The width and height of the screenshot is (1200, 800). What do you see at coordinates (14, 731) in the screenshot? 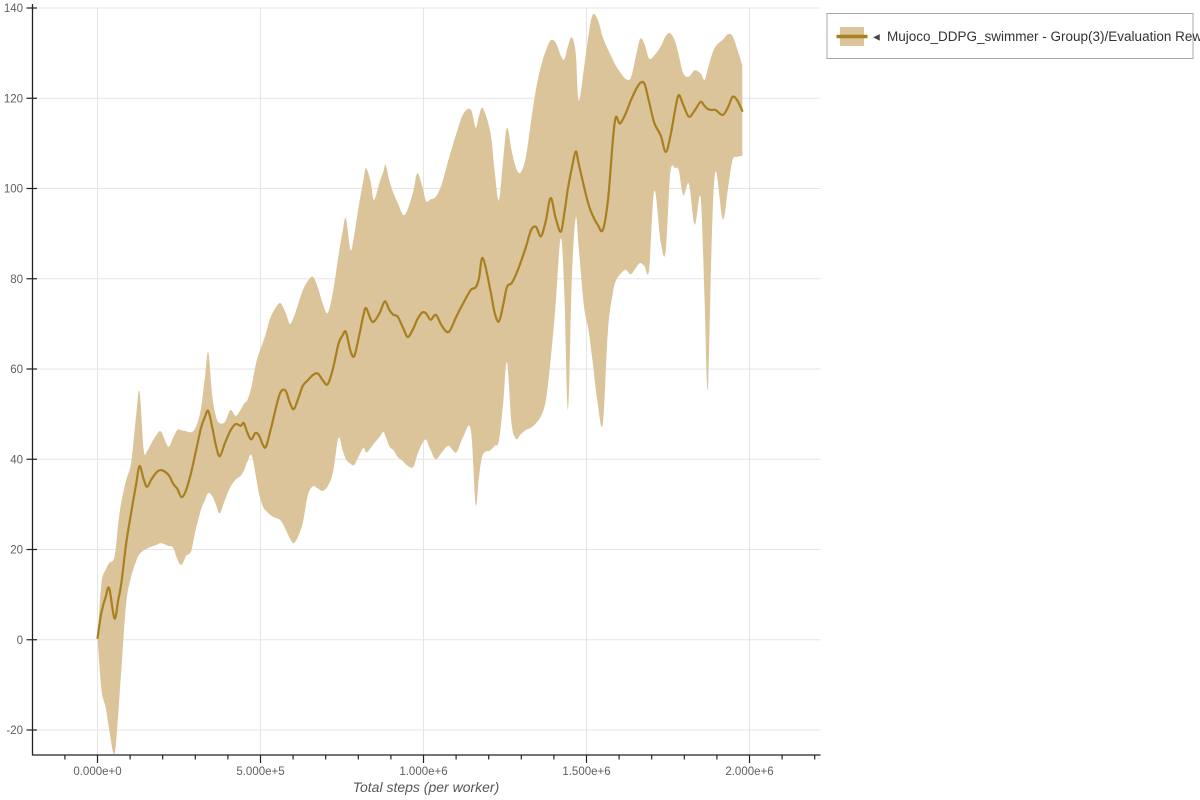
I see `y-tick-label: -20` at bounding box center [14, 731].